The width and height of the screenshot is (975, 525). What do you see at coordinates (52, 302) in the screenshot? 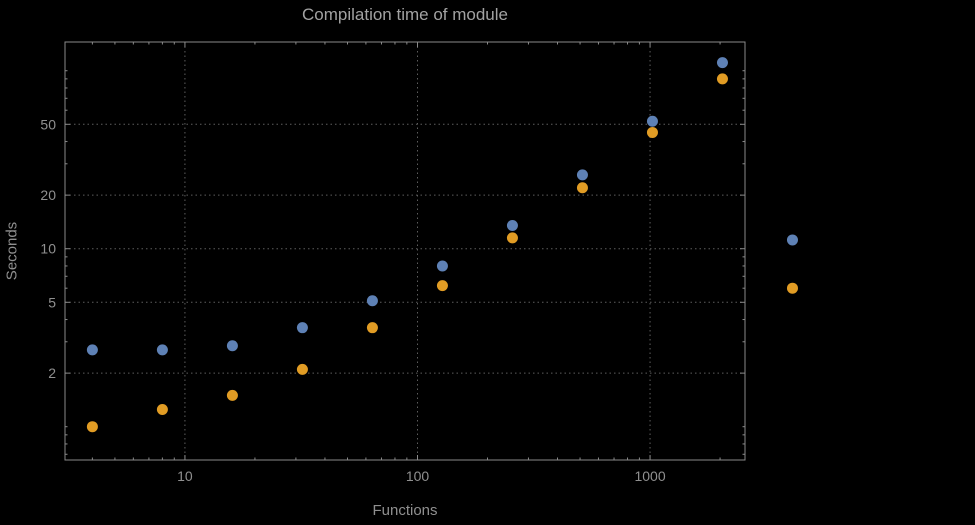
I see `y-tick-label: 5` at bounding box center [52, 302].